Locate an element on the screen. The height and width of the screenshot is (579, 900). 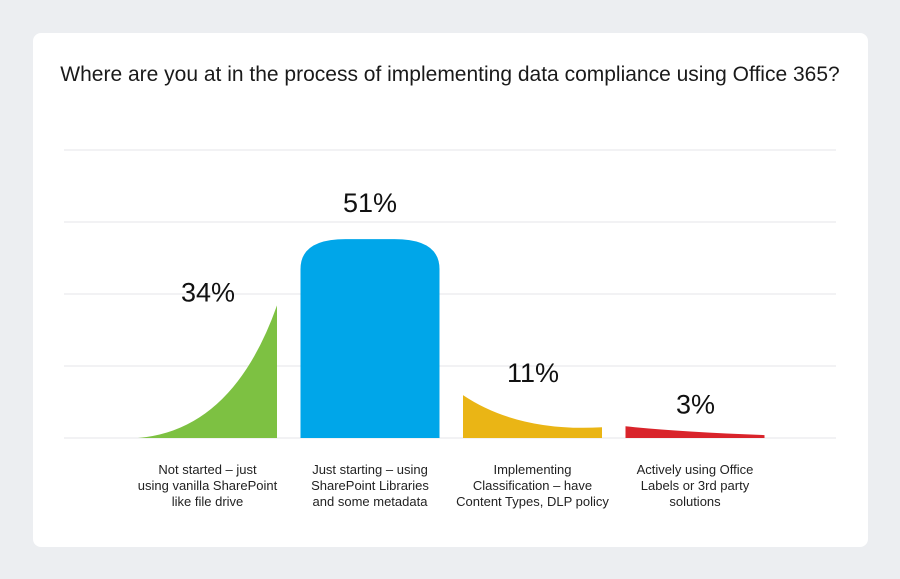
category-label-4: Actively using Office is located at coordinates (695, 469).